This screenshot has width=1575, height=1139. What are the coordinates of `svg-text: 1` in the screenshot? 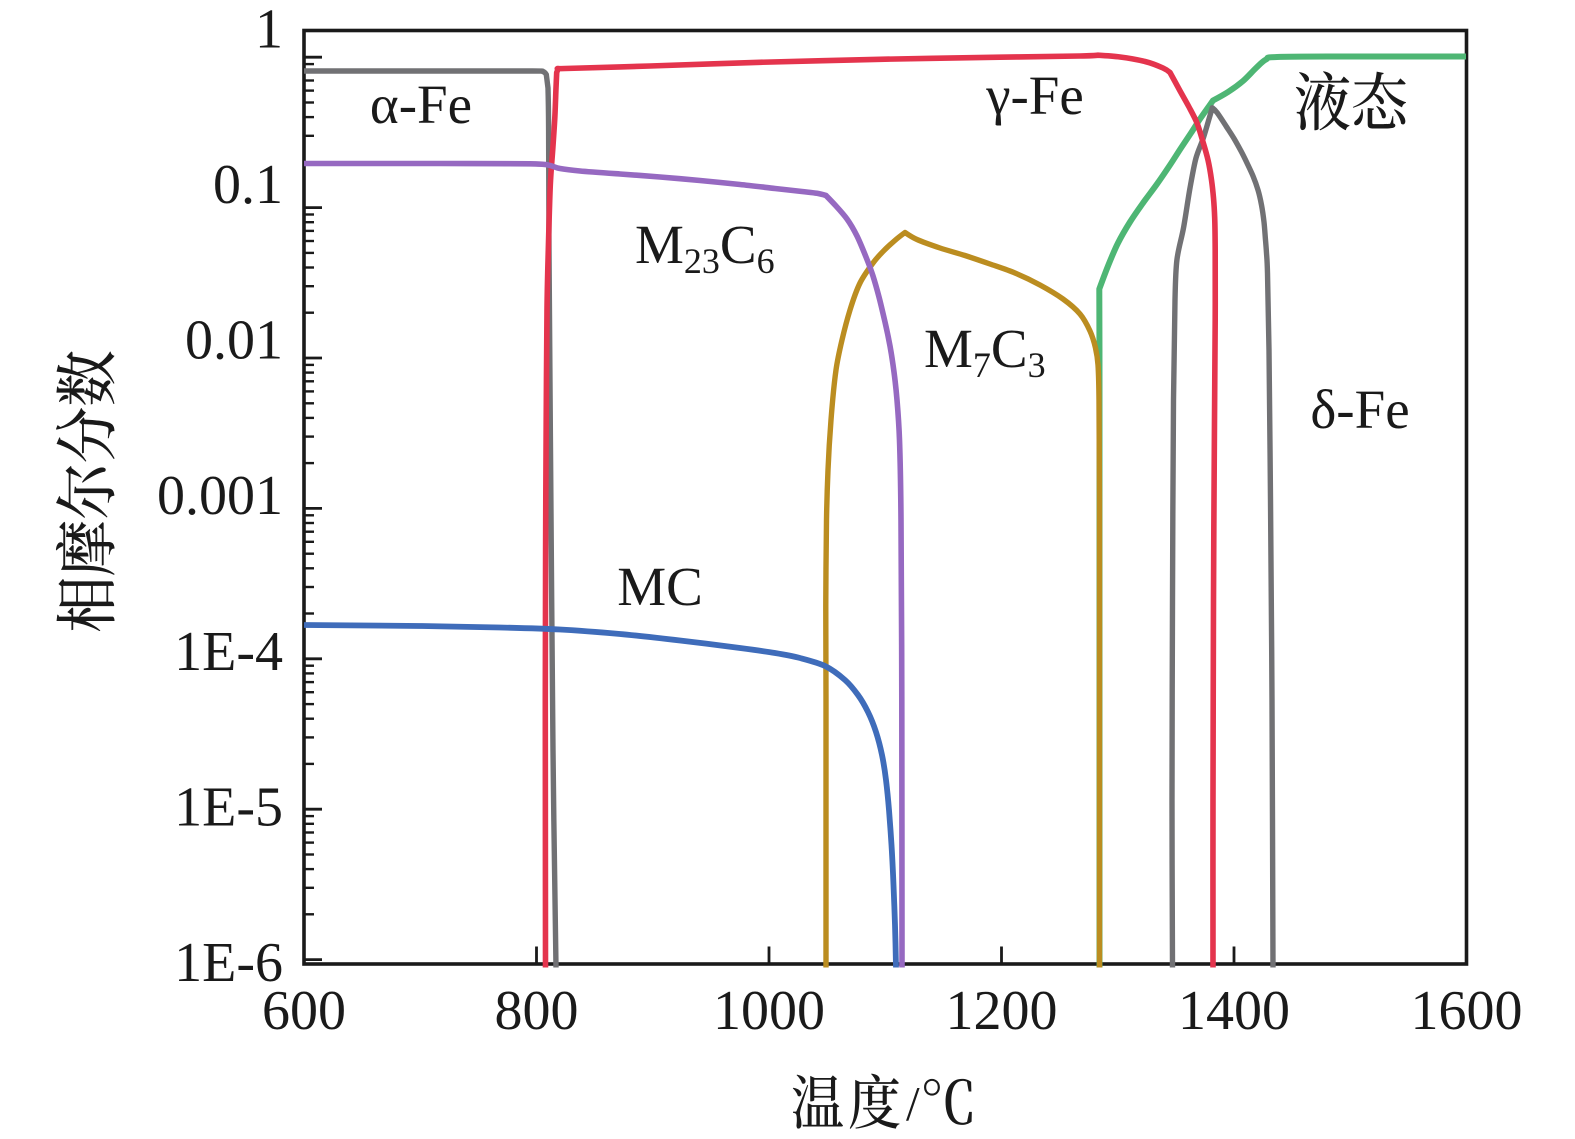 It's located at (269, 30).